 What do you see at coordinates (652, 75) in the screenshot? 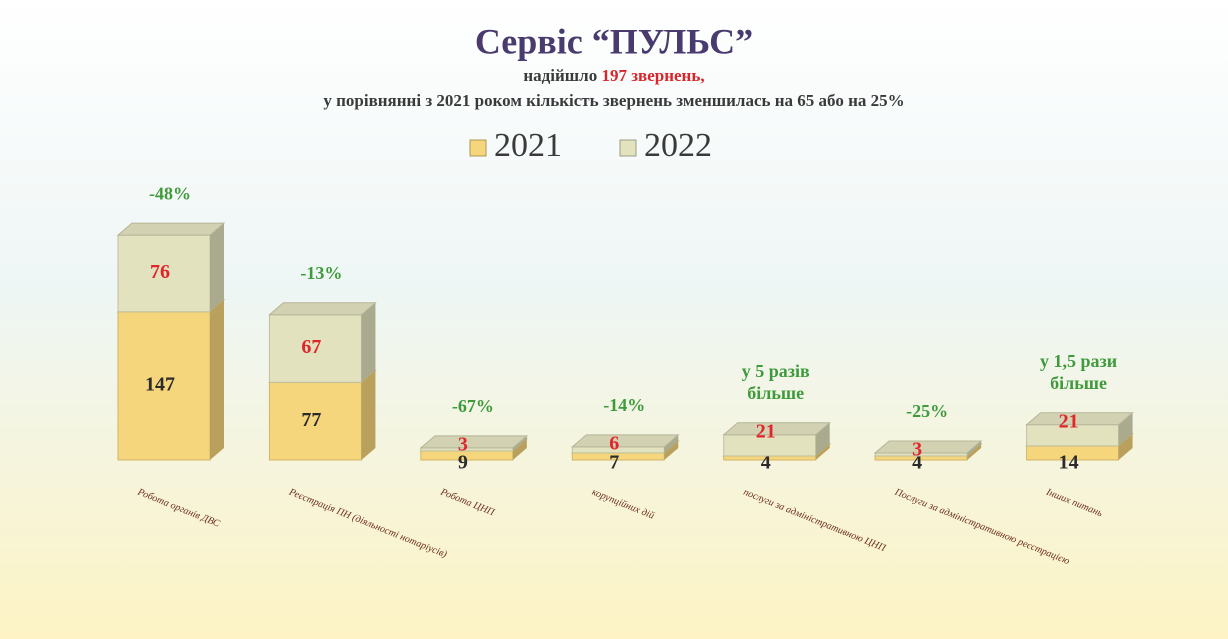
I see `subtitle-highlight: 197 звернень,` at bounding box center [652, 75].